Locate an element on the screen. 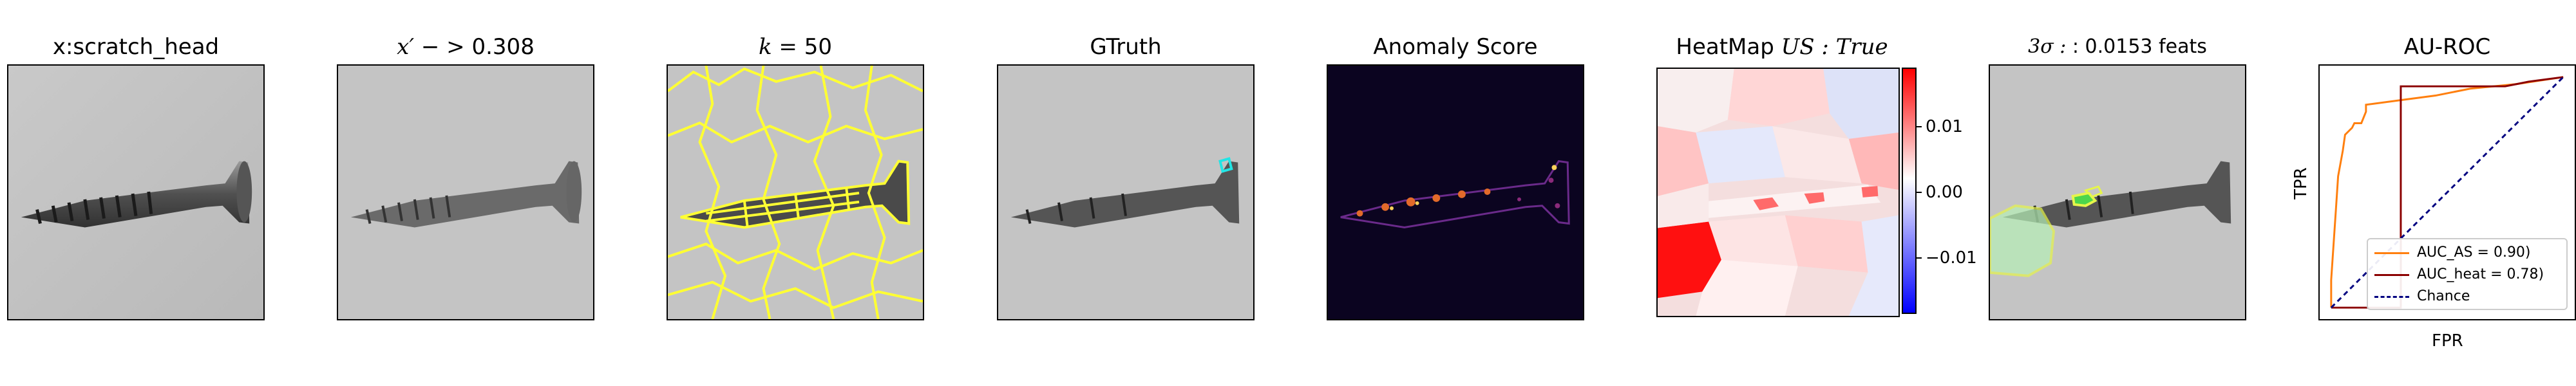 Image resolution: width=2576 pixels, height=386 pixels. legend-item-heat: AUC_heat = 0.78) is located at coordinates (2459, 274).